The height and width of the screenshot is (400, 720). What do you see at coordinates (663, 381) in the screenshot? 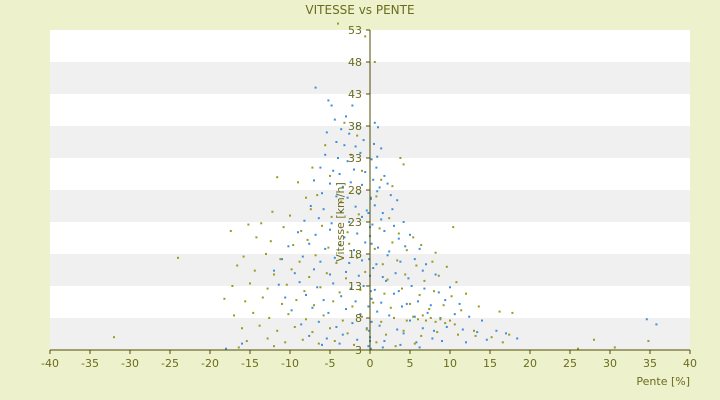
I see `x-axis-label: Pente [%]` at bounding box center [663, 381].